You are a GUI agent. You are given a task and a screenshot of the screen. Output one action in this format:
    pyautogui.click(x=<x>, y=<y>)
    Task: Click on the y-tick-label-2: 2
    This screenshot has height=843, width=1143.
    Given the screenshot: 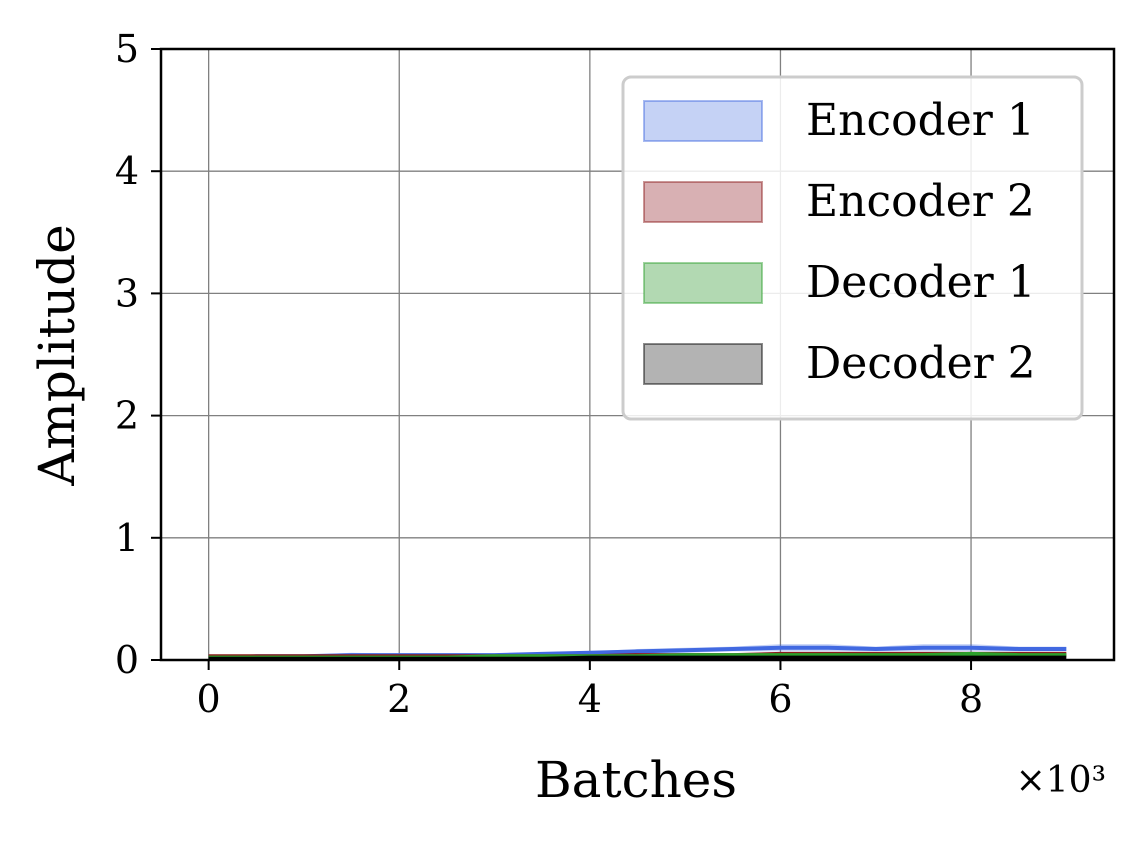 What is the action you would take?
    pyautogui.click(x=127, y=416)
    